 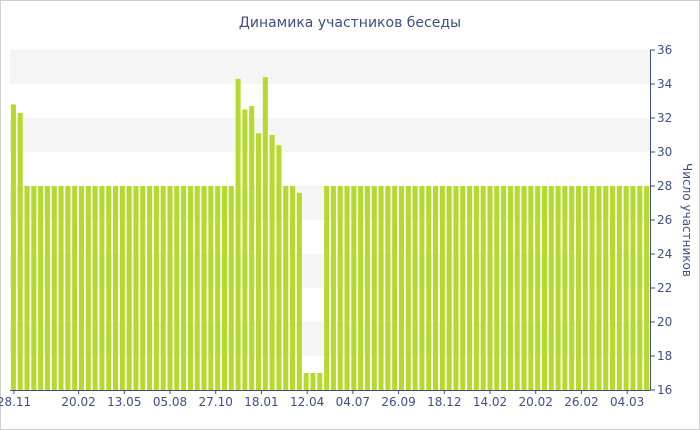 I want to click on y-tick-label: 16, so click(x=664, y=390).